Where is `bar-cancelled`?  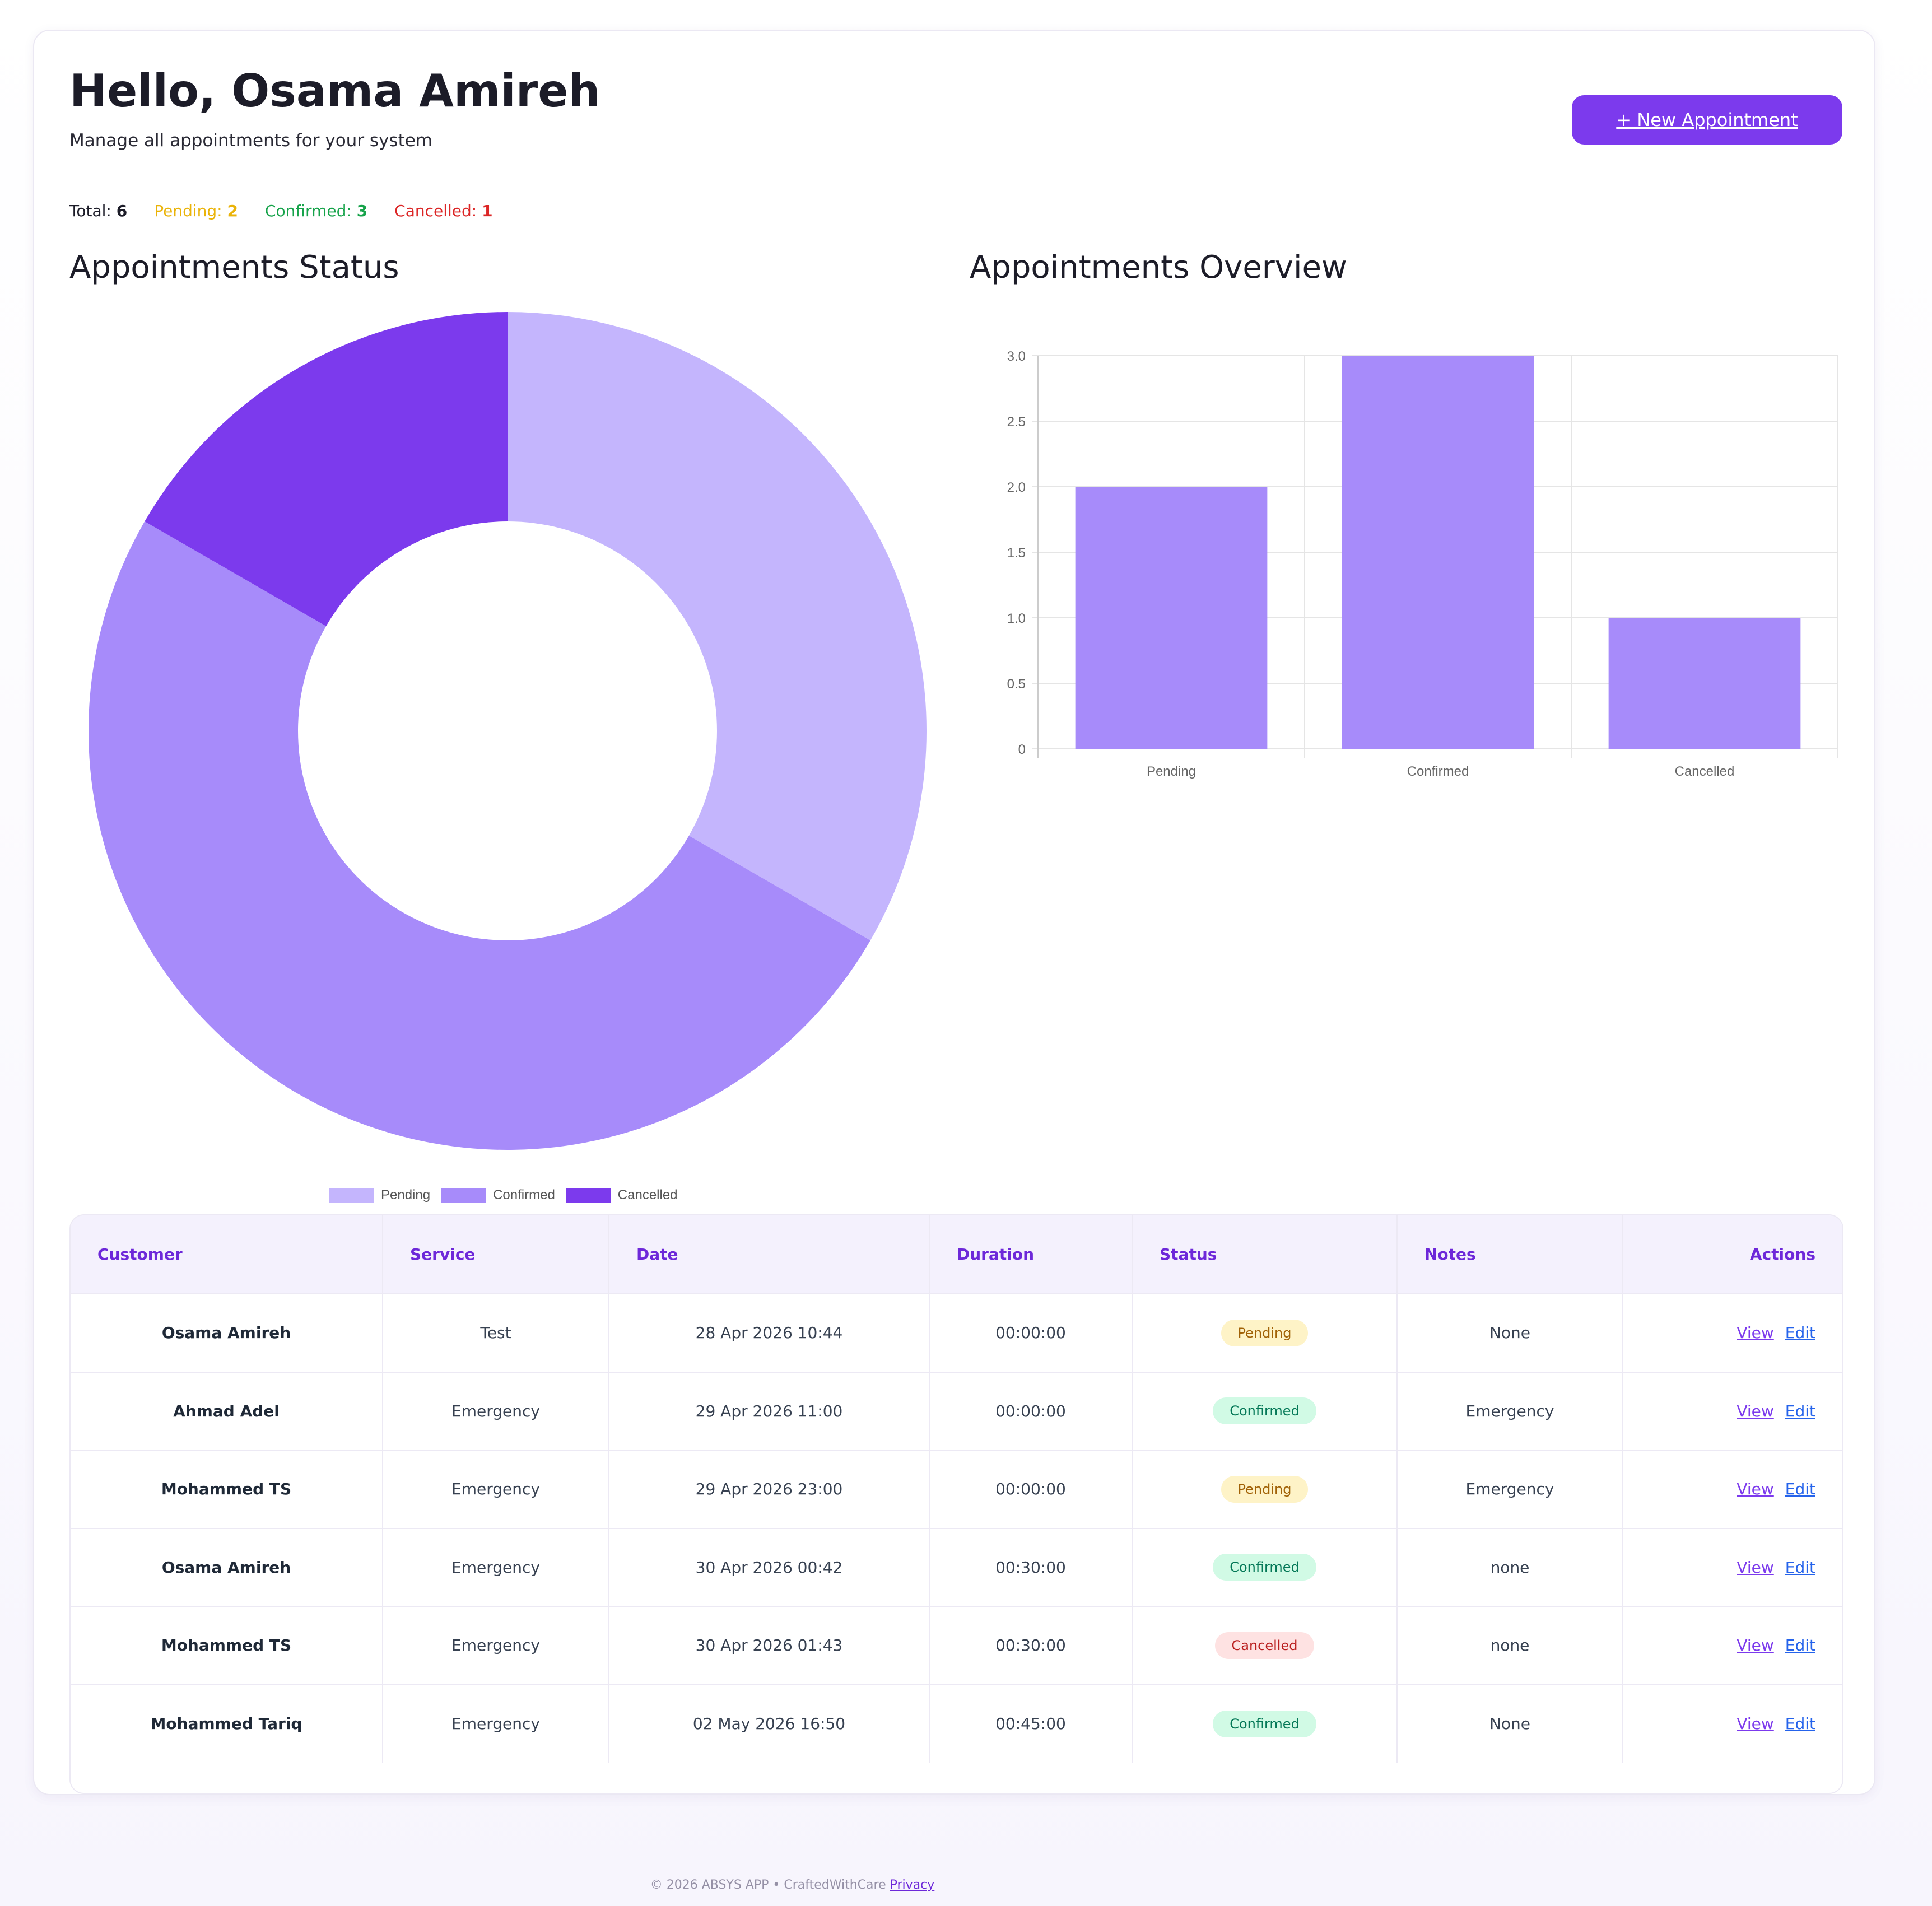 bar-cancelled is located at coordinates (1705, 683).